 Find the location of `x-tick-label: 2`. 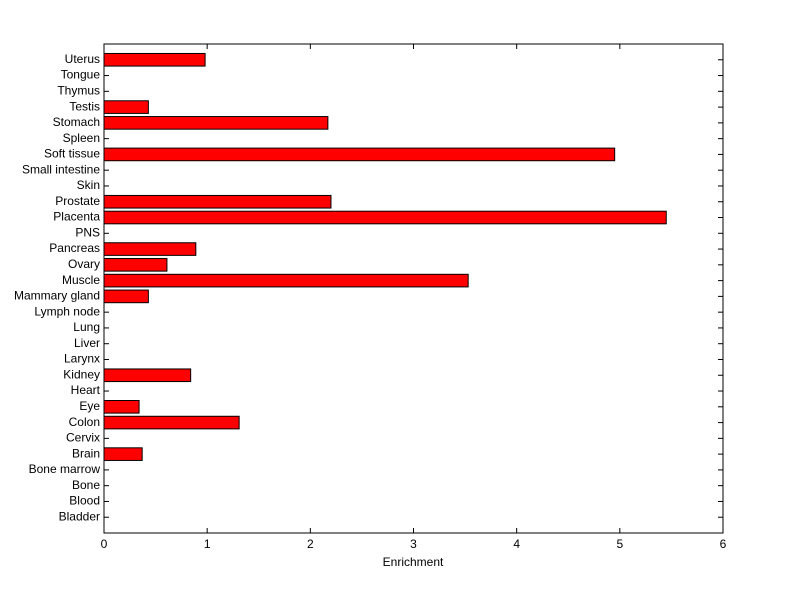

x-tick-label: 2 is located at coordinates (310, 544).